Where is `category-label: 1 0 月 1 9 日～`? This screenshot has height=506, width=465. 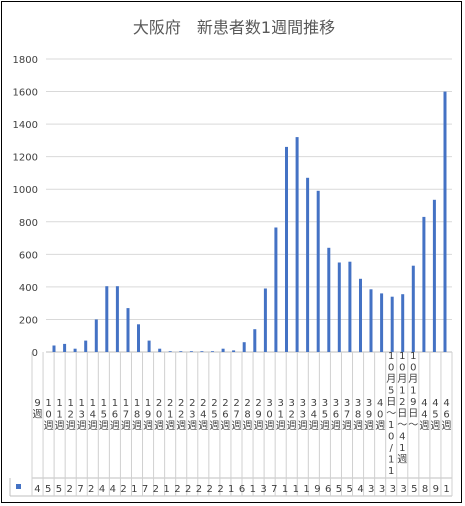 category-label: 1 0 月 1 9 日～ is located at coordinates (413, 391).